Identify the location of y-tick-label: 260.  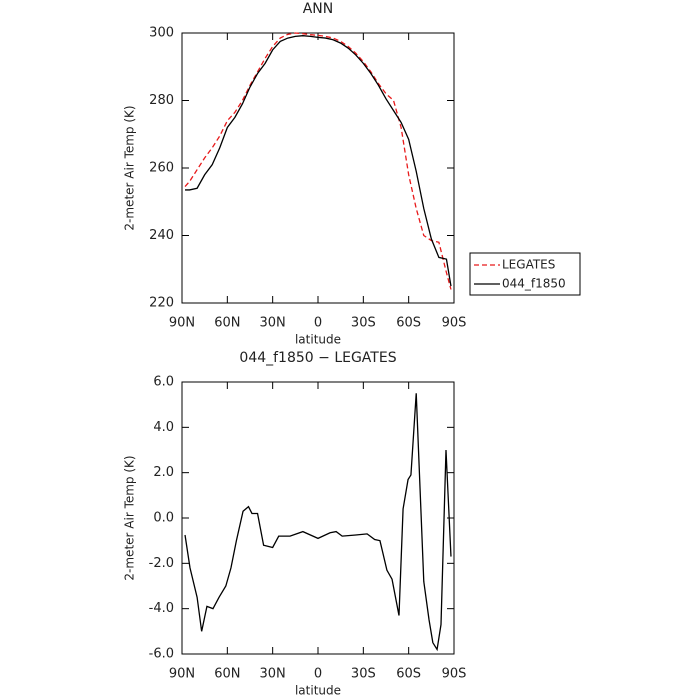
(161, 168).